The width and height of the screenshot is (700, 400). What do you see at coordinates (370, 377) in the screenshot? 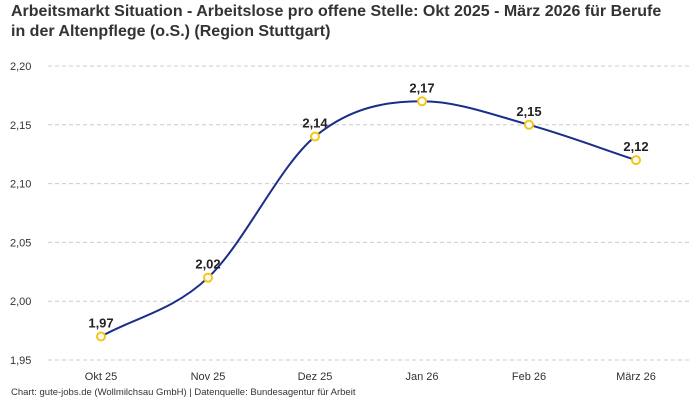
I see `x-axis-ticks: Okt 25 Nov 25 Dez 25 Jan 26 Feb 26 März 26` at bounding box center [370, 377].